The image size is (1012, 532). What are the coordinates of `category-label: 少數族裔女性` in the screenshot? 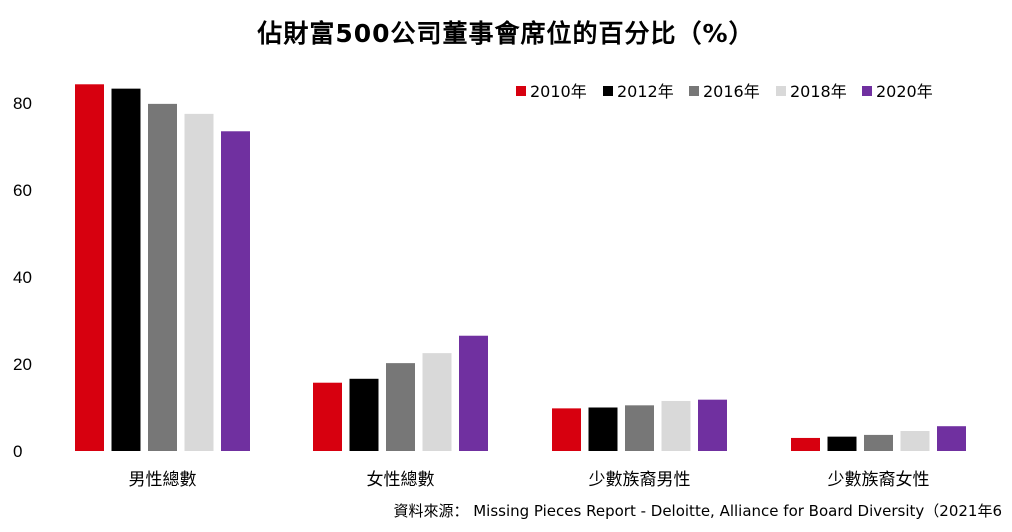 It's located at (879, 480).